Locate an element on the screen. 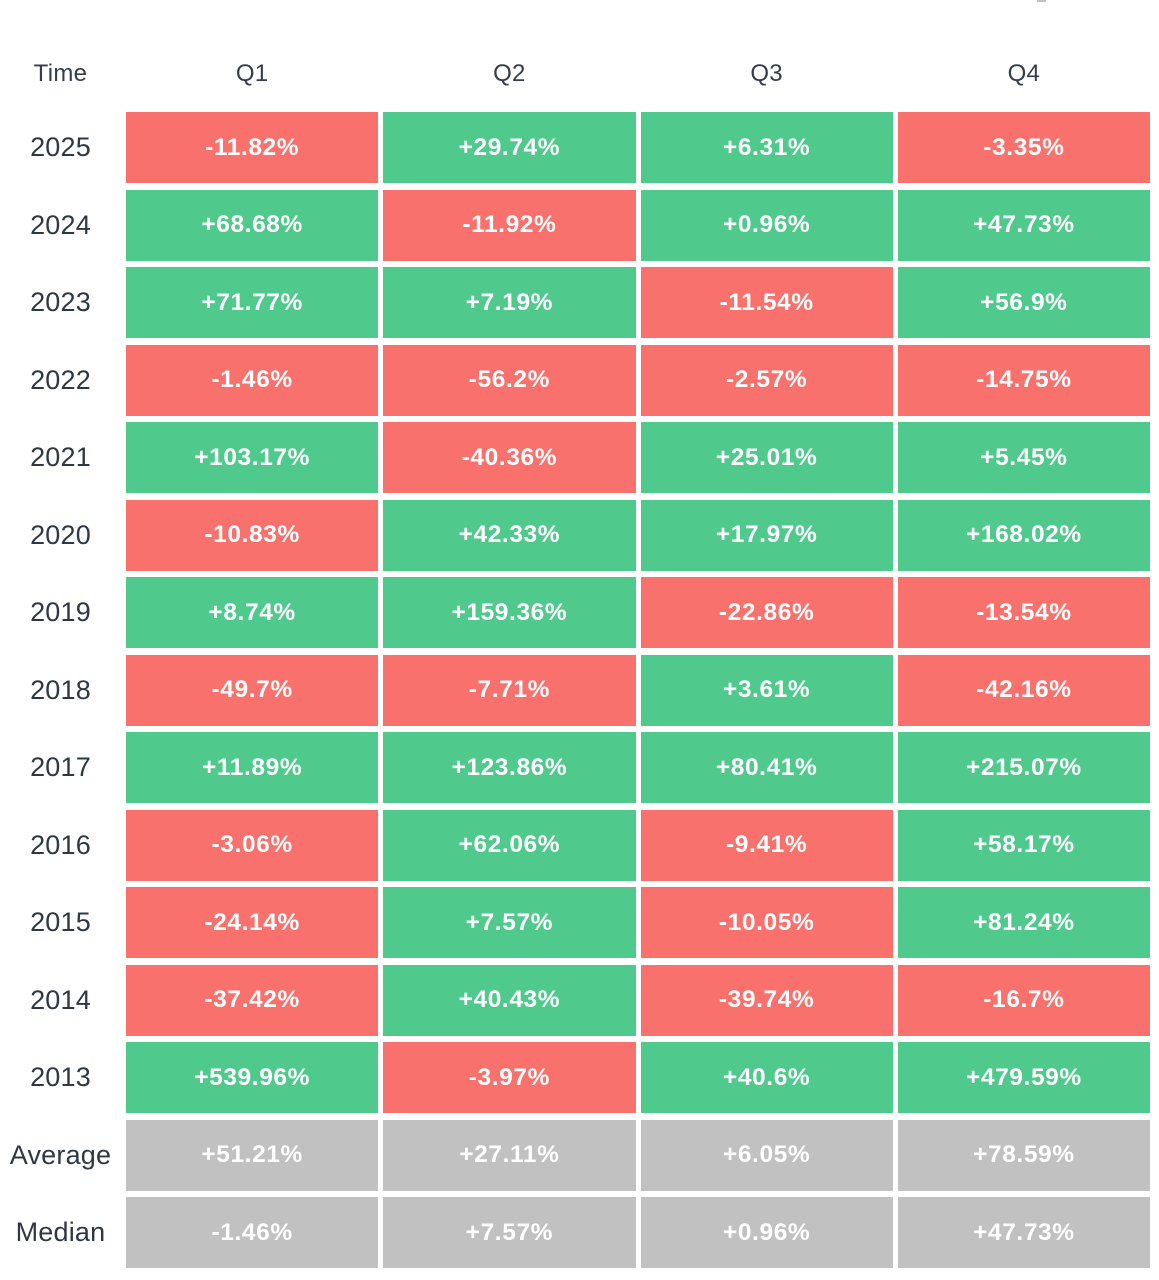  return-cell: +62.06% is located at coordinates (509, 845).